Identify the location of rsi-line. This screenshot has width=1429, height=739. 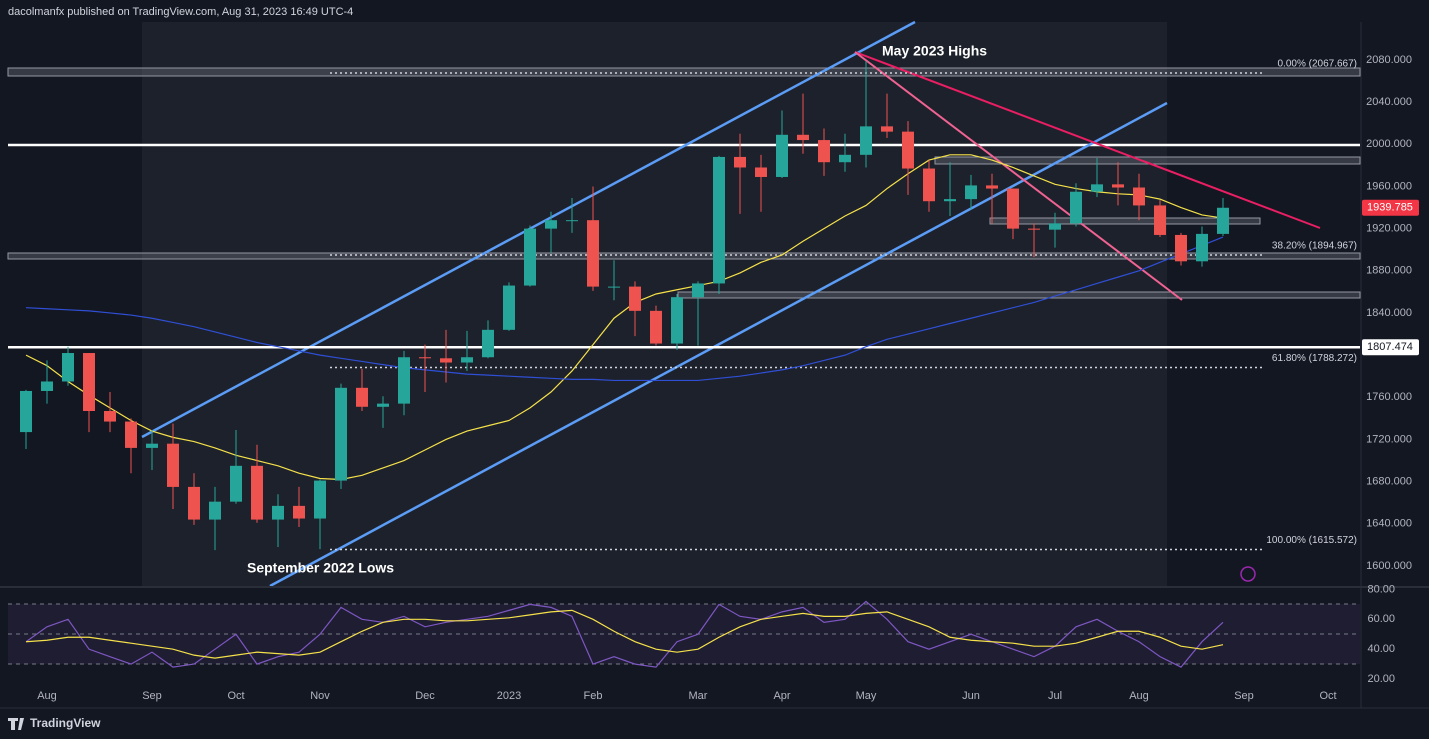
(624, 634).